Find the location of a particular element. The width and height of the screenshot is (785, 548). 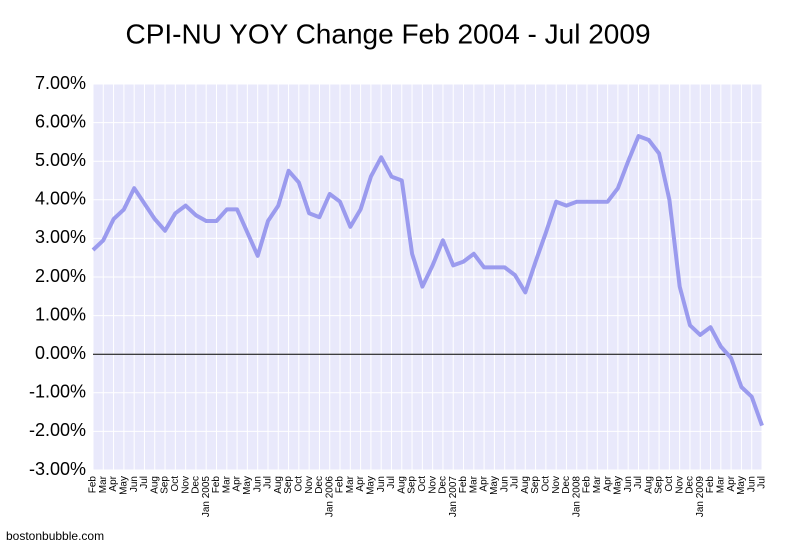

y-tick-label: -3.00% is located at coordinates (57, 469).